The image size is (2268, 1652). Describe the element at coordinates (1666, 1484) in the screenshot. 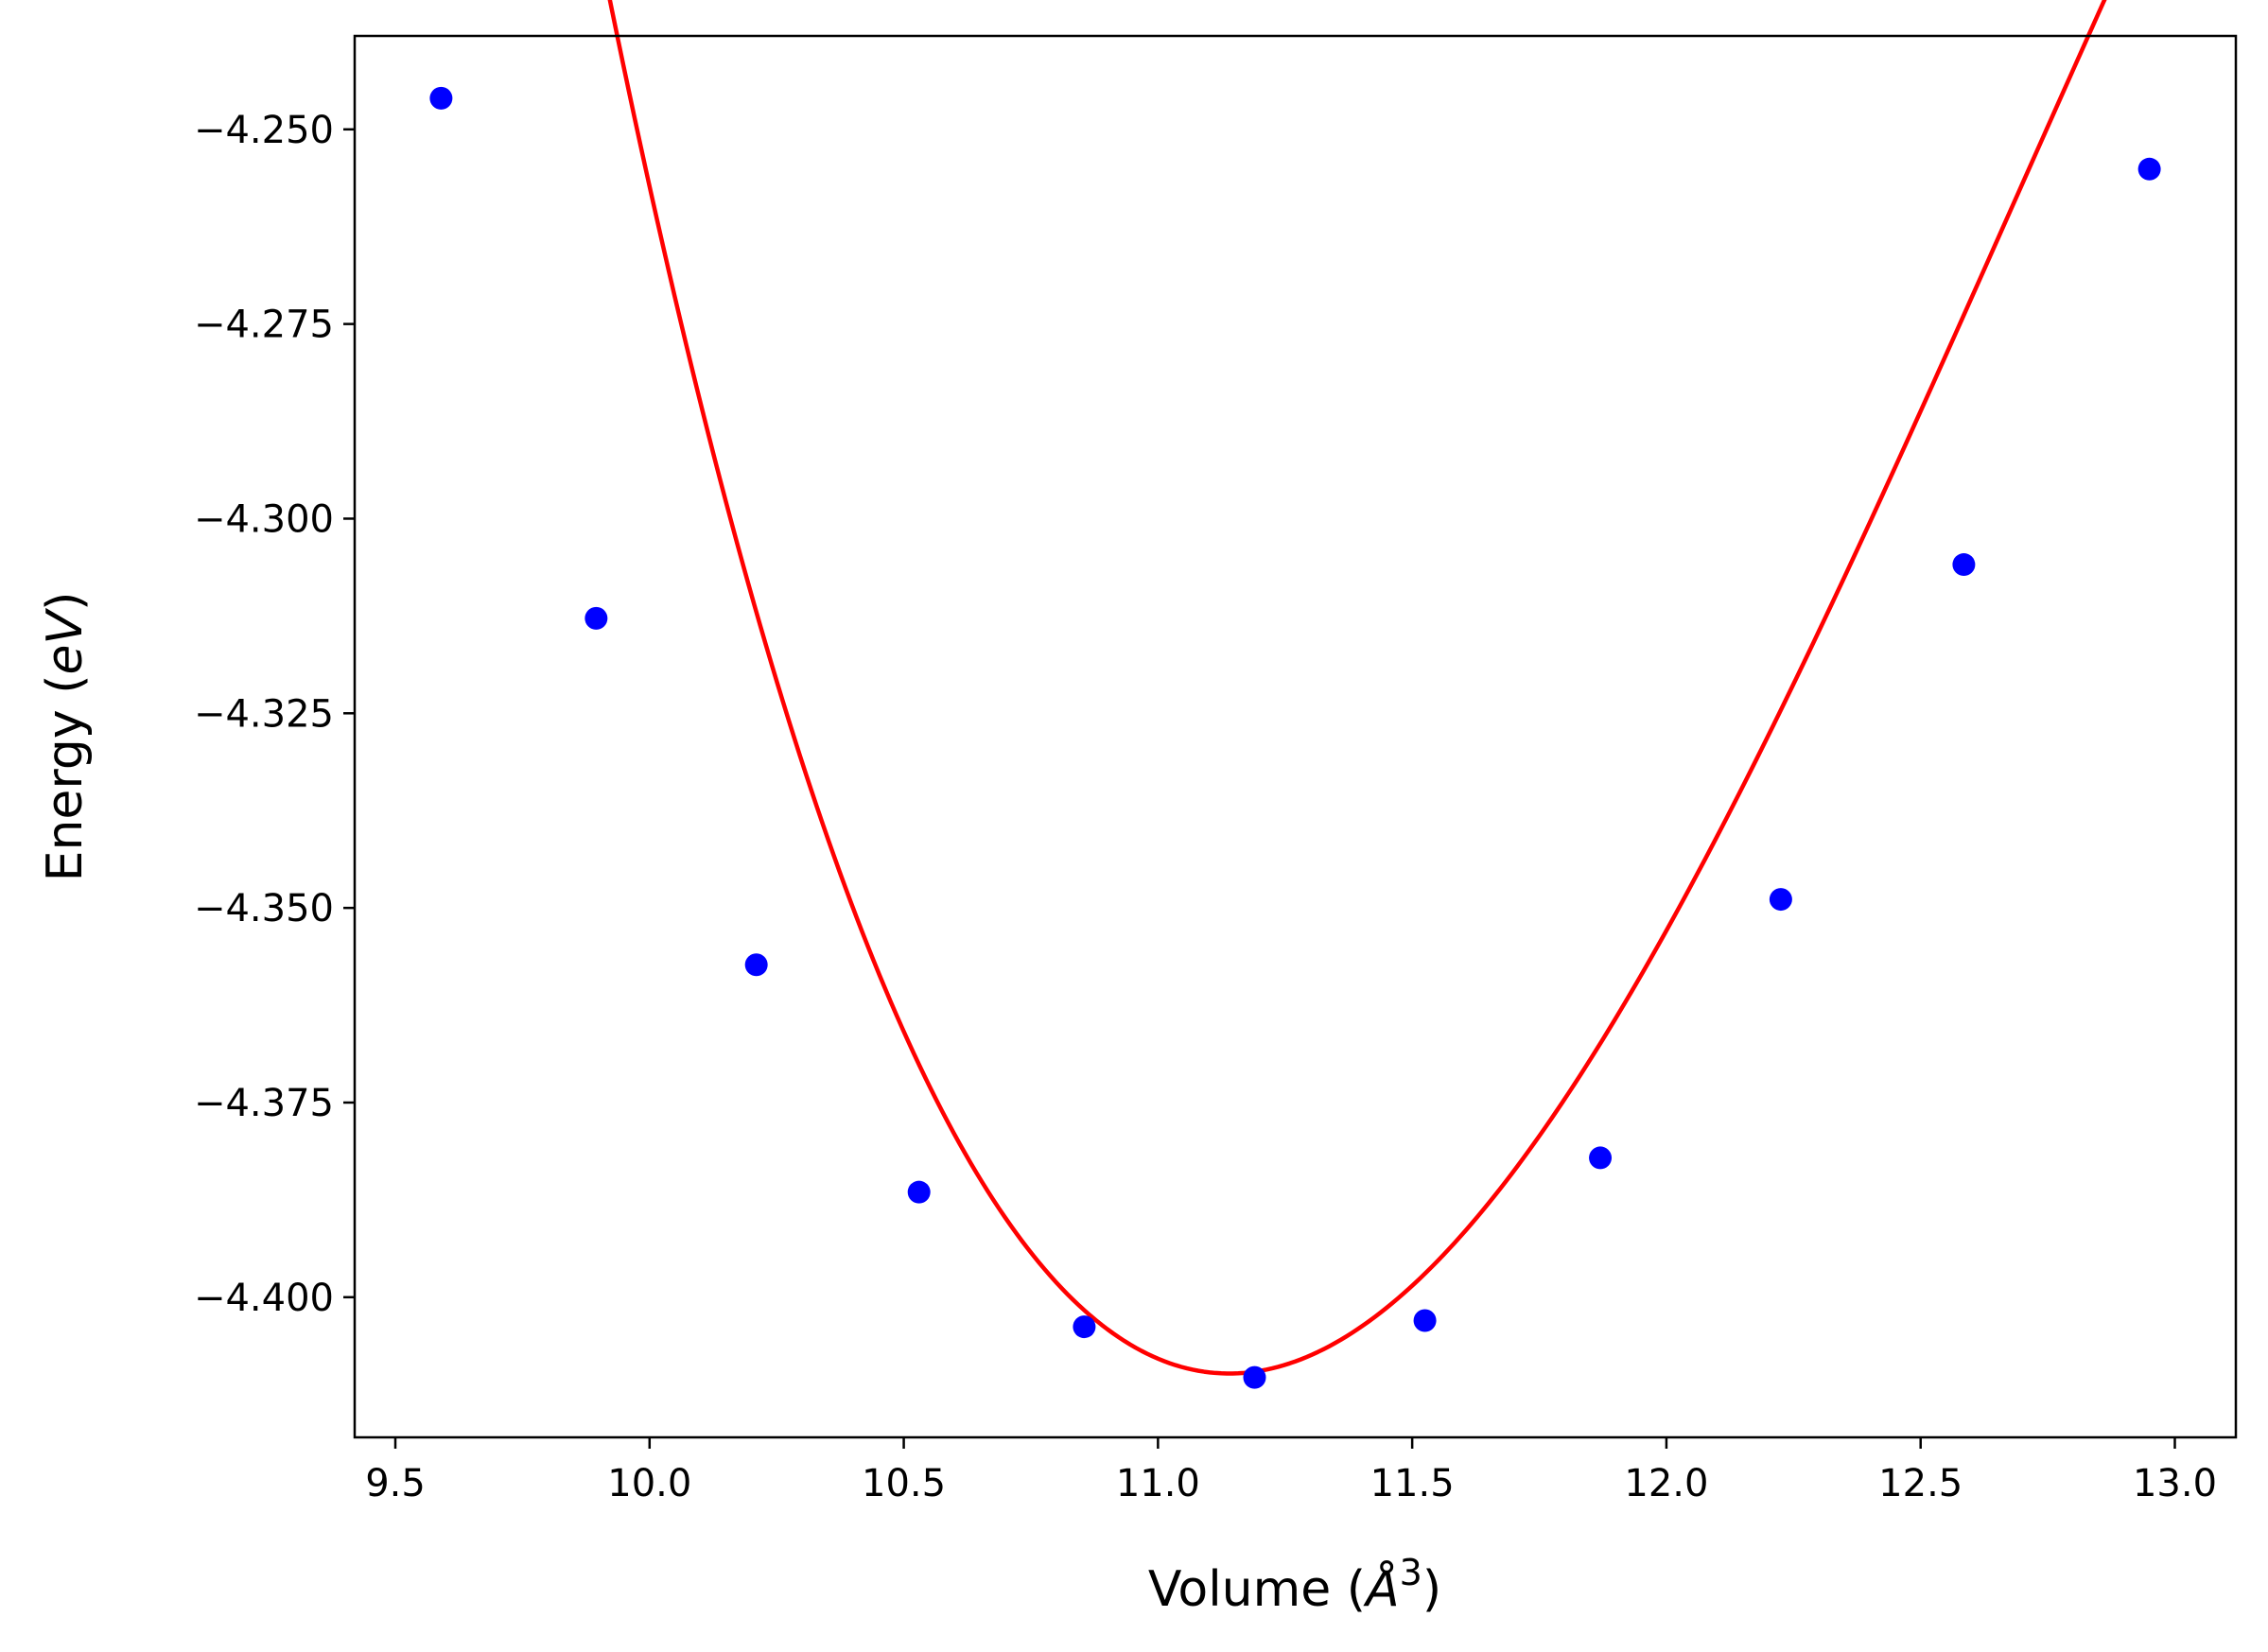

I see `x-tick-label: 12.0` at that location.